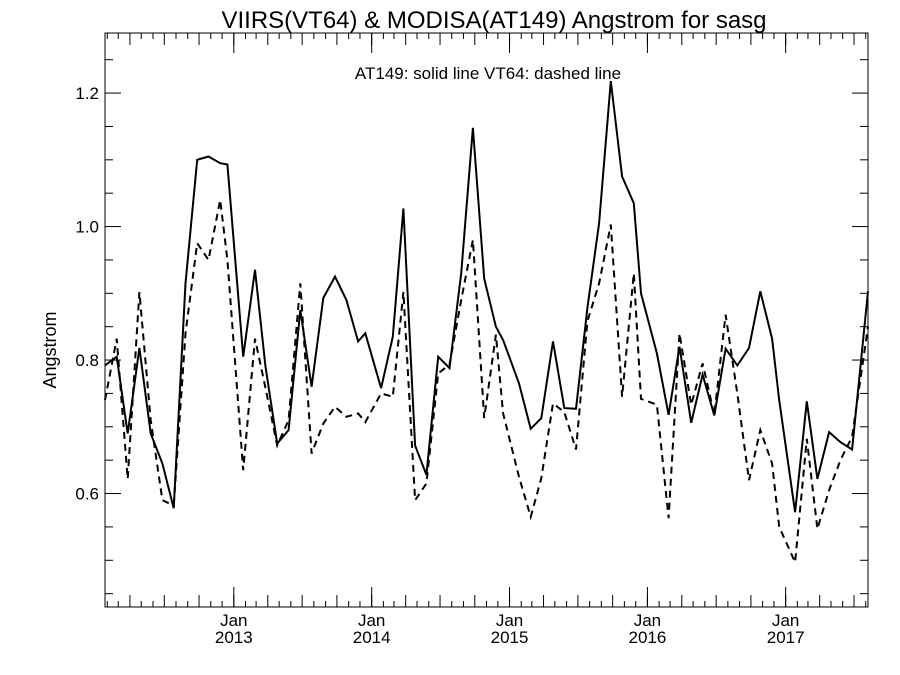 The height and width of the screenshot is (675, 900). Describe the element at coordinates (50, 349) in the screenshot. I see `y-axis-label: Angstrom` at that location.